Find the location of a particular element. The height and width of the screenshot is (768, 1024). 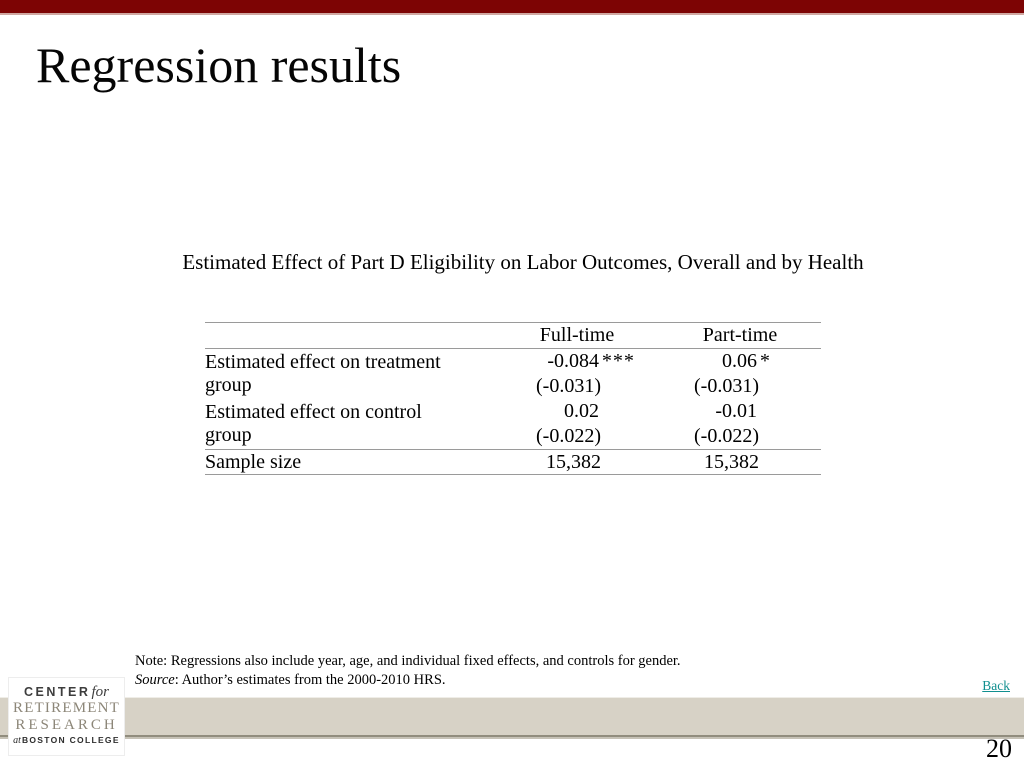

coefficient-value: -0.084 is located at coordinates (573, 361).